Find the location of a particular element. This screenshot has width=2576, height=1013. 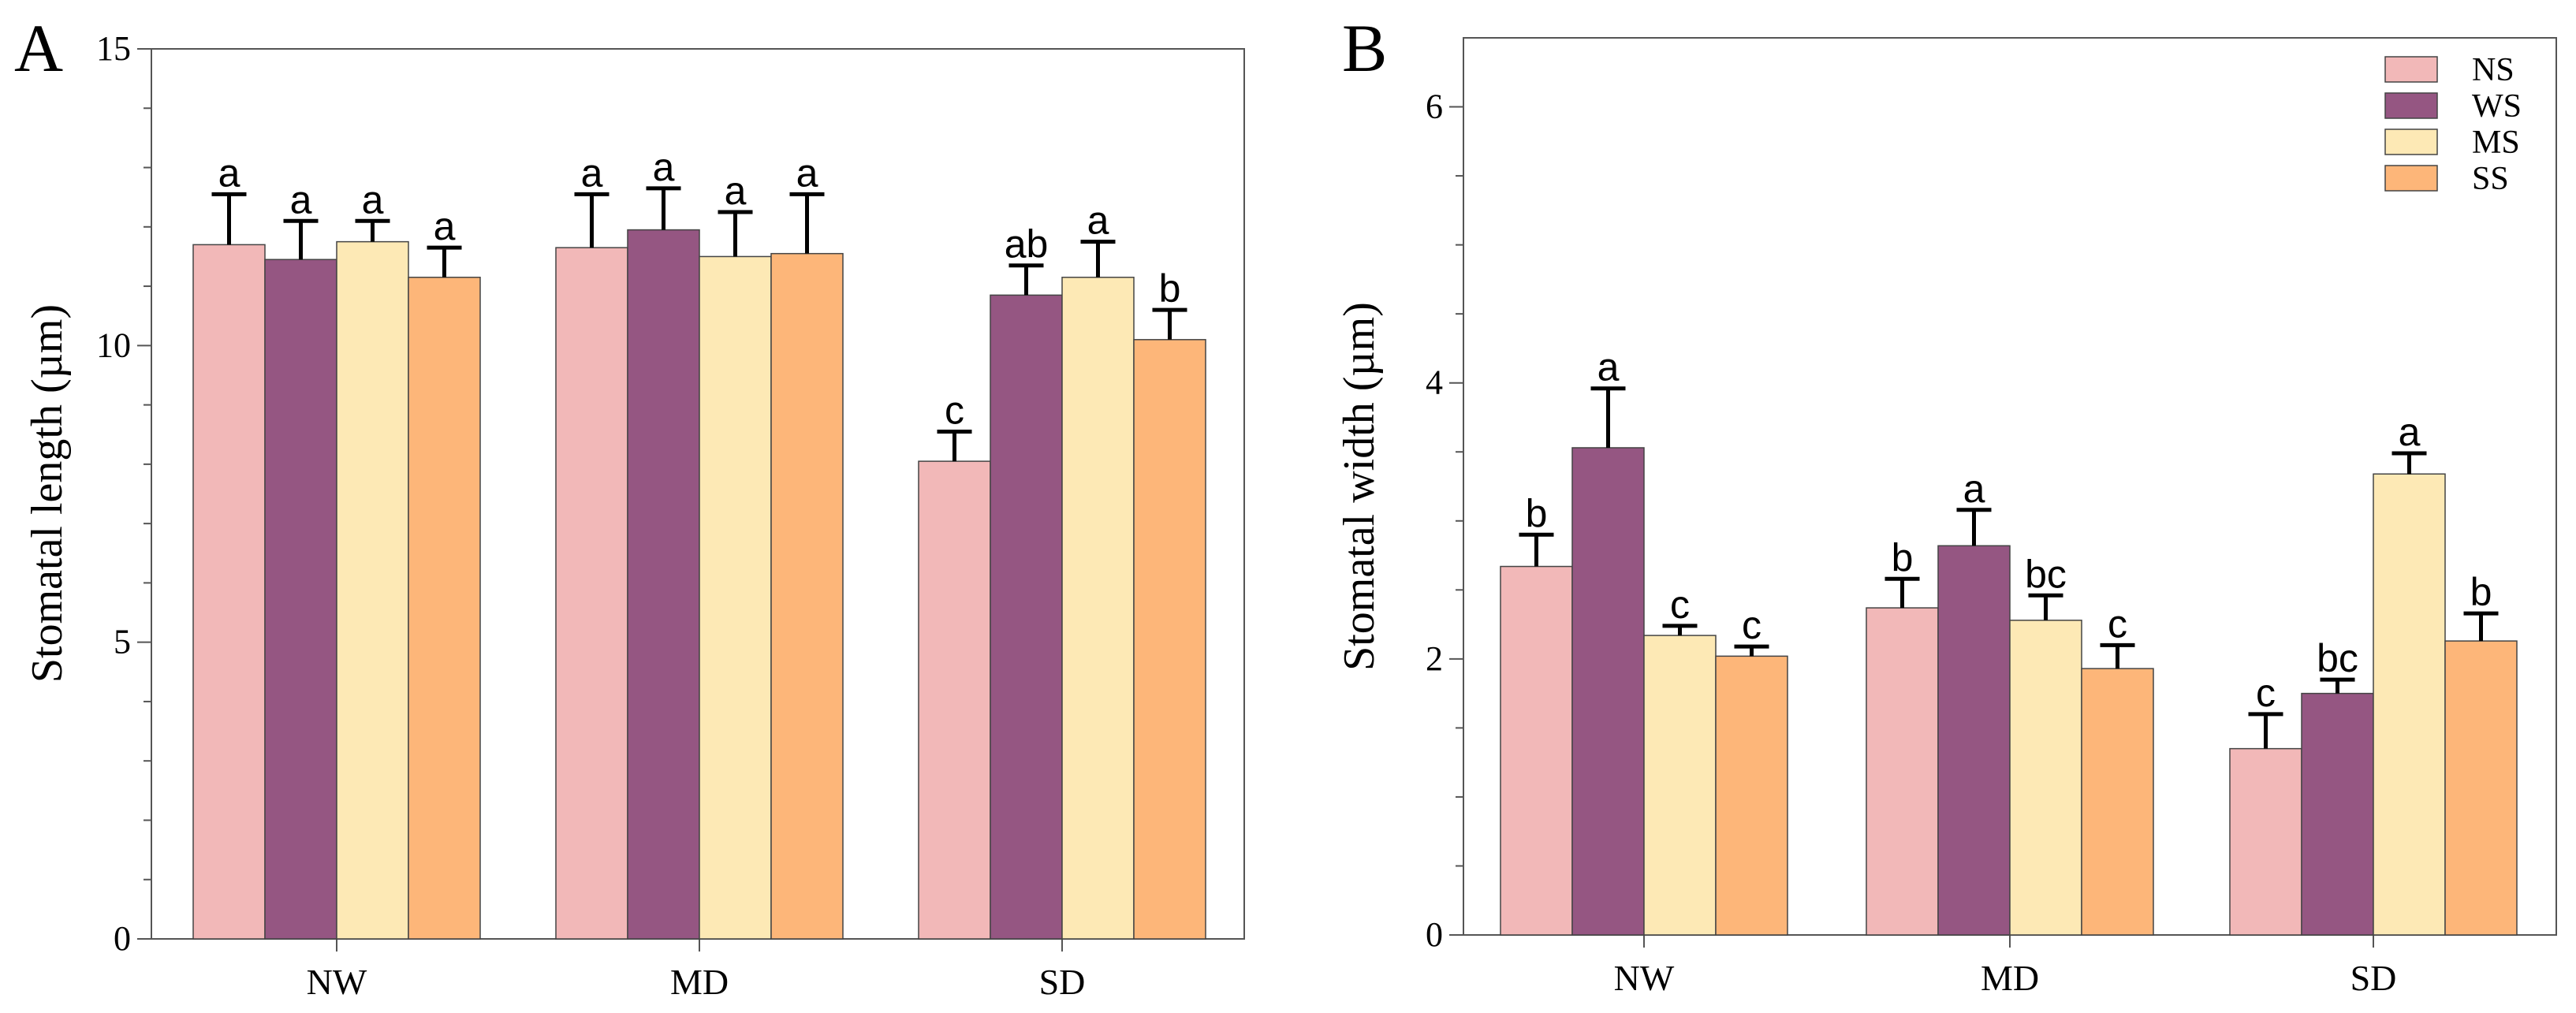

legend-label-ms: MS is located at coordinates (2496, 143).